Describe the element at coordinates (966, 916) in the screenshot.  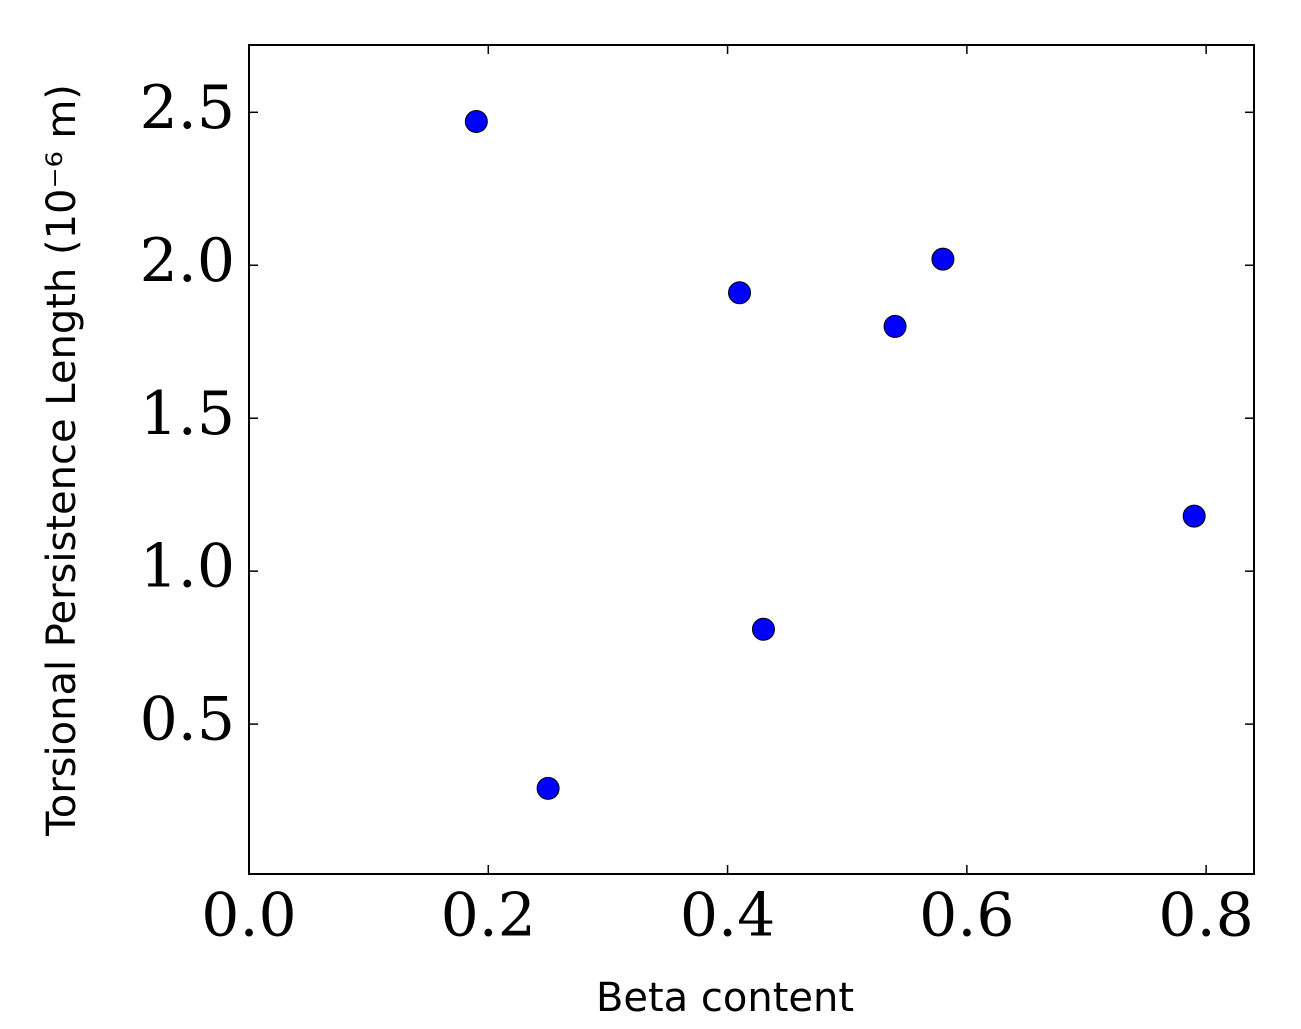
I see `x-tick-label: 0.6` at that location.